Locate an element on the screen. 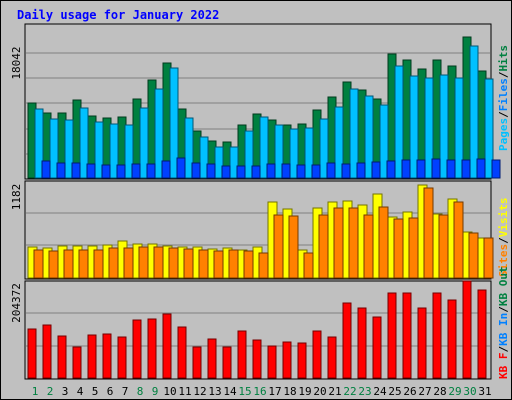 This screenshot has height=400, width=512. x-tick-label-day-16: 16 is located at coordinates (259, 391).